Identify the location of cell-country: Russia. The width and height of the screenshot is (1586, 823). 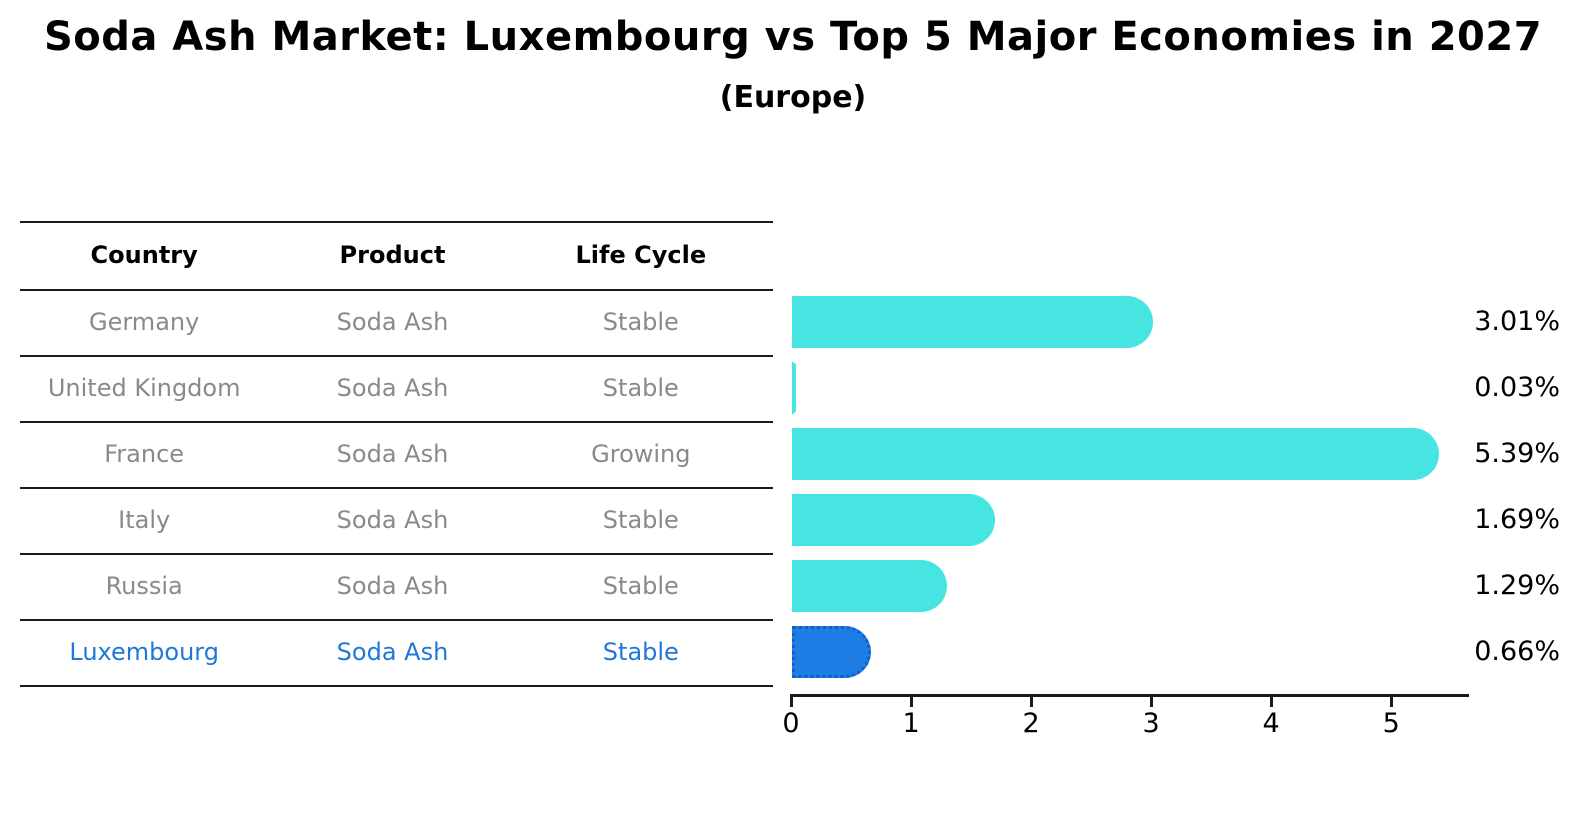
(144, 586).